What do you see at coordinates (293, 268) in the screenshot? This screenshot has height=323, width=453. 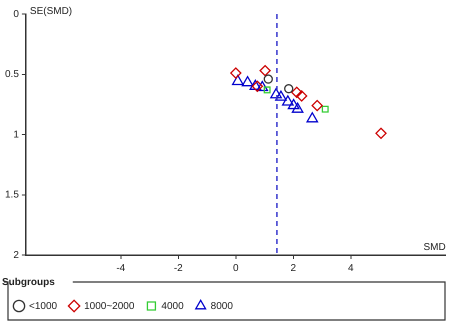 I see `x-tick-label: 2` at bounding box center [293, 268].